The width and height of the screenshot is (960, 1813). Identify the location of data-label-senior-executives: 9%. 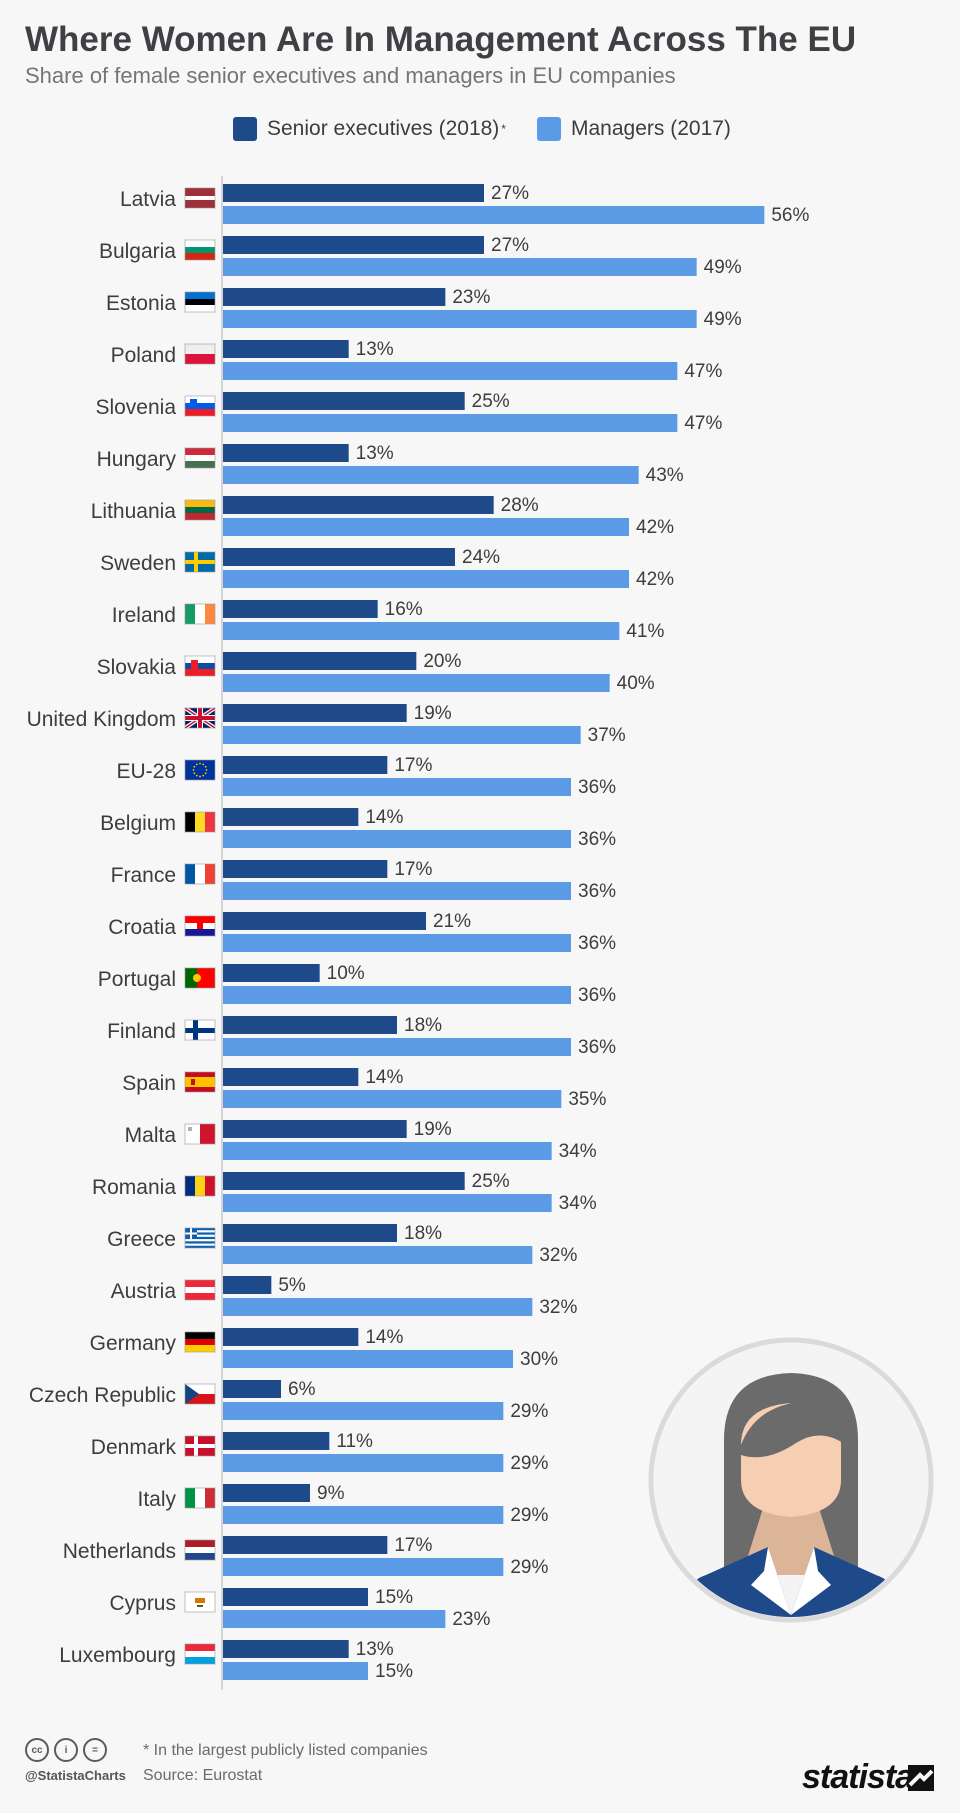
(331, 1493).